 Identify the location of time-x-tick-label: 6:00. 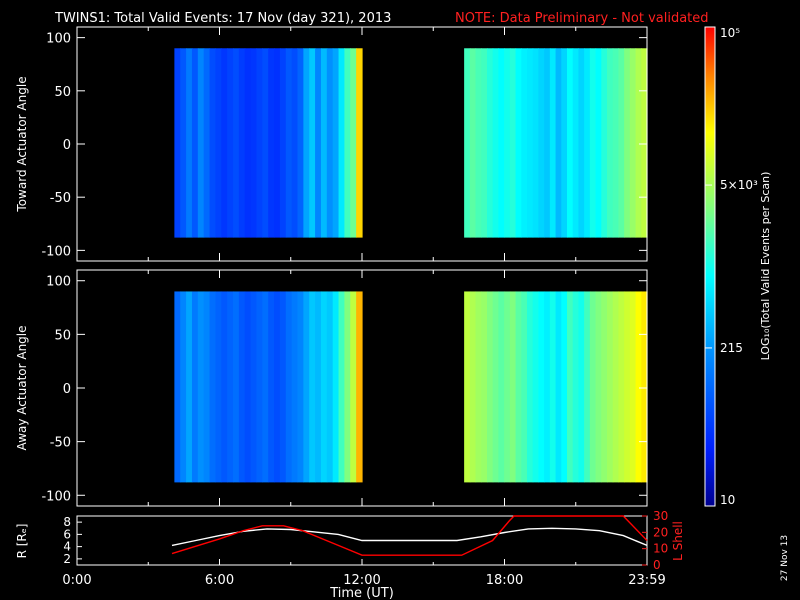
(219, 580).